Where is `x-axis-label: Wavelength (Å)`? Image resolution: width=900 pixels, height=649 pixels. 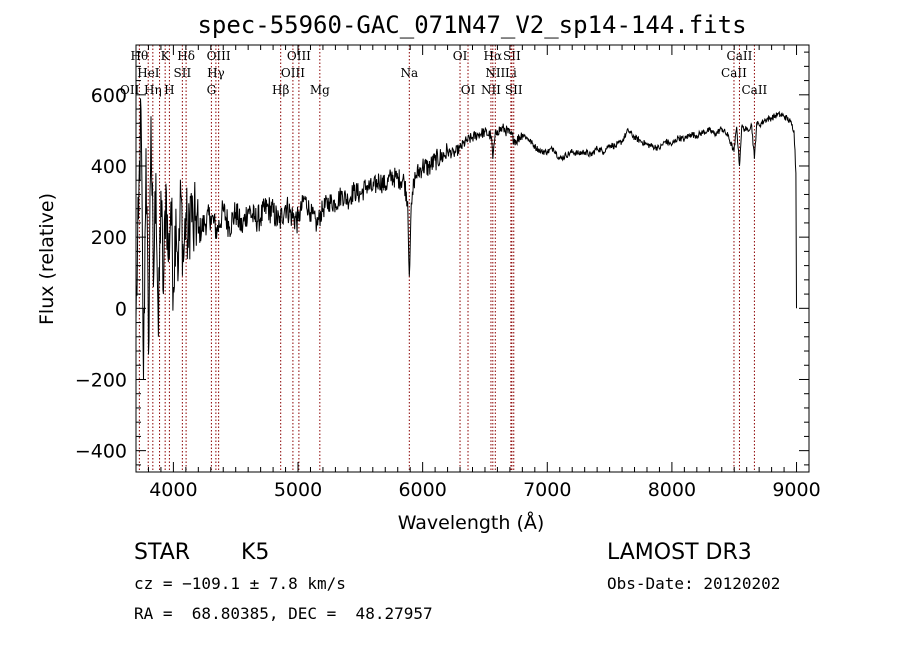 x-axis-label: Wavelength (Å) is located at coordinates (471, 522).